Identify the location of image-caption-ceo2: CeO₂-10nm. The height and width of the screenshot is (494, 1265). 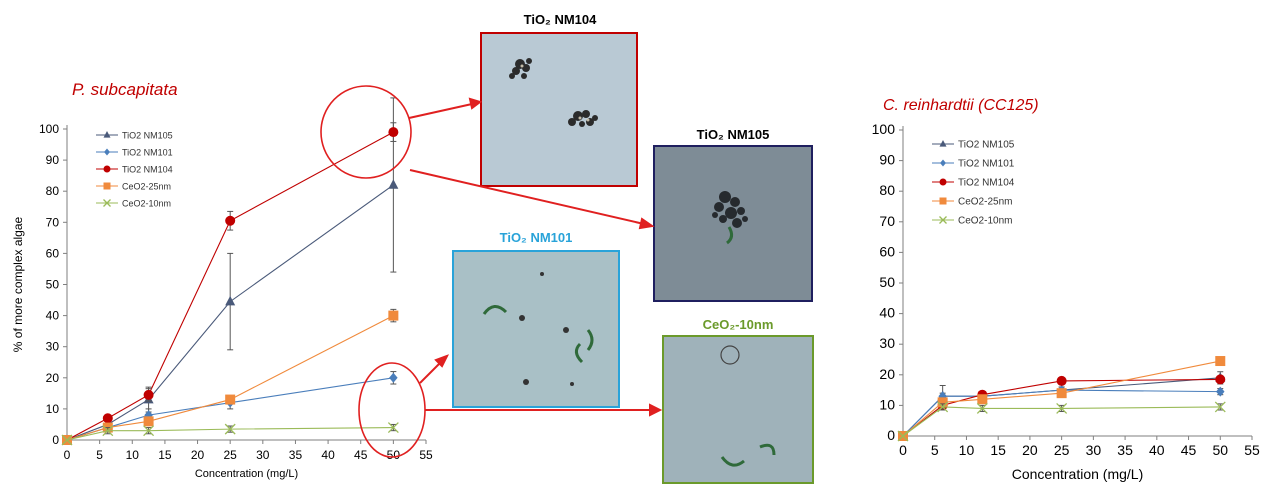
(738, 324).